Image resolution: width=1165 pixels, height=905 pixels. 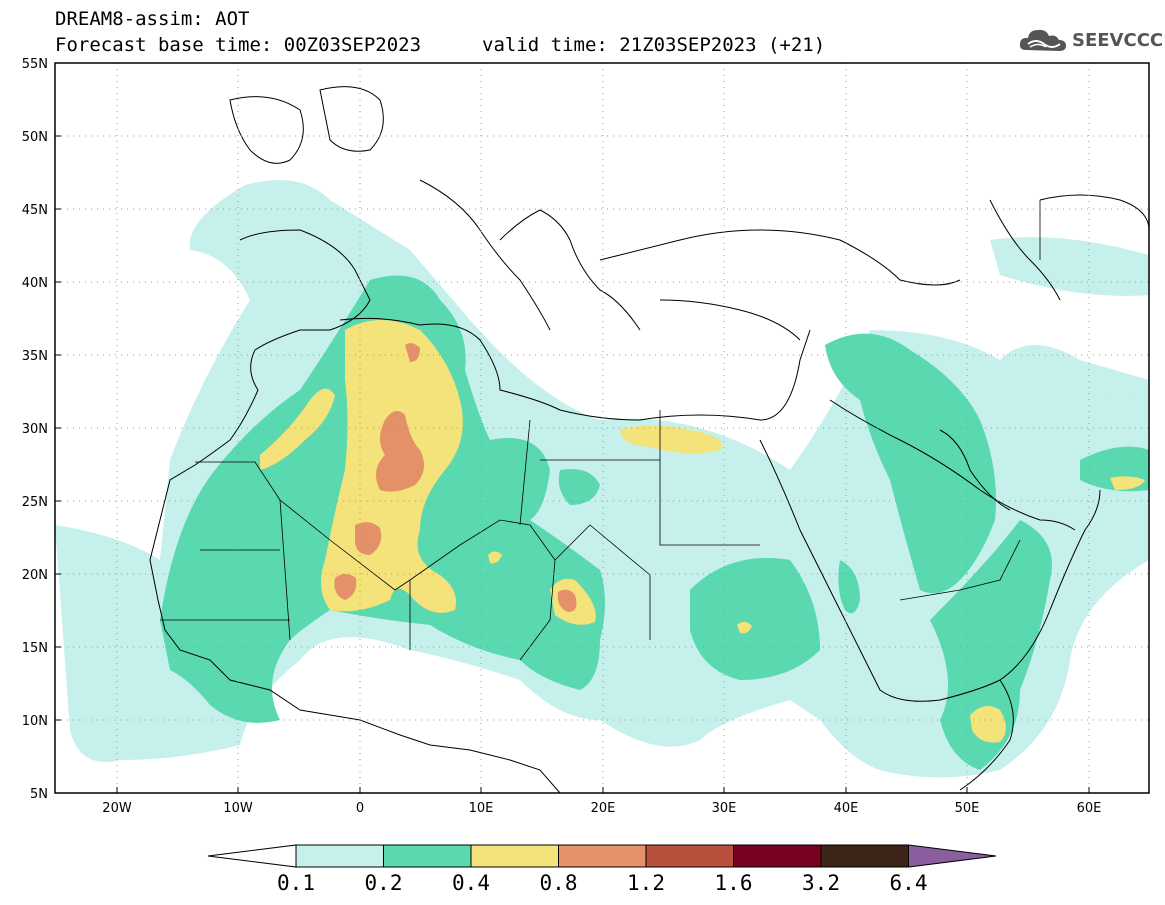 What do you see at coordinates (724, 808) in the screenshot?
I see `lon-label: 30E` at bounding box center [724, 808].